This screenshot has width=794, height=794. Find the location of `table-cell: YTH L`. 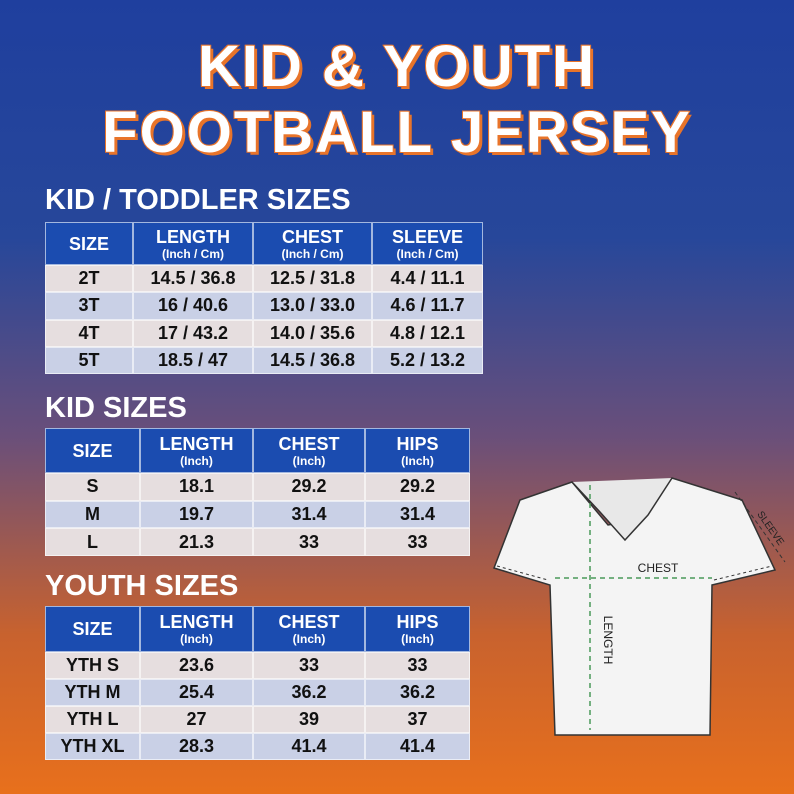

table-cell: YTH L is located at coordinates (92, 719).